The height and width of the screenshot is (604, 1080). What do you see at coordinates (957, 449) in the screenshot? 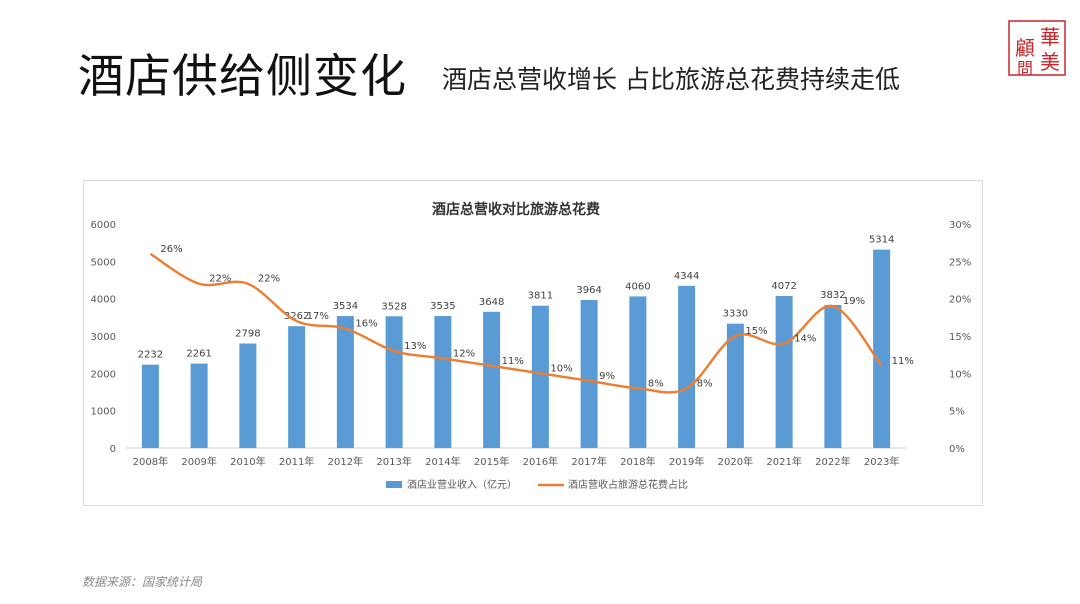
I see `y-right-tick-label: 0%` at bounding box center [957, 449].